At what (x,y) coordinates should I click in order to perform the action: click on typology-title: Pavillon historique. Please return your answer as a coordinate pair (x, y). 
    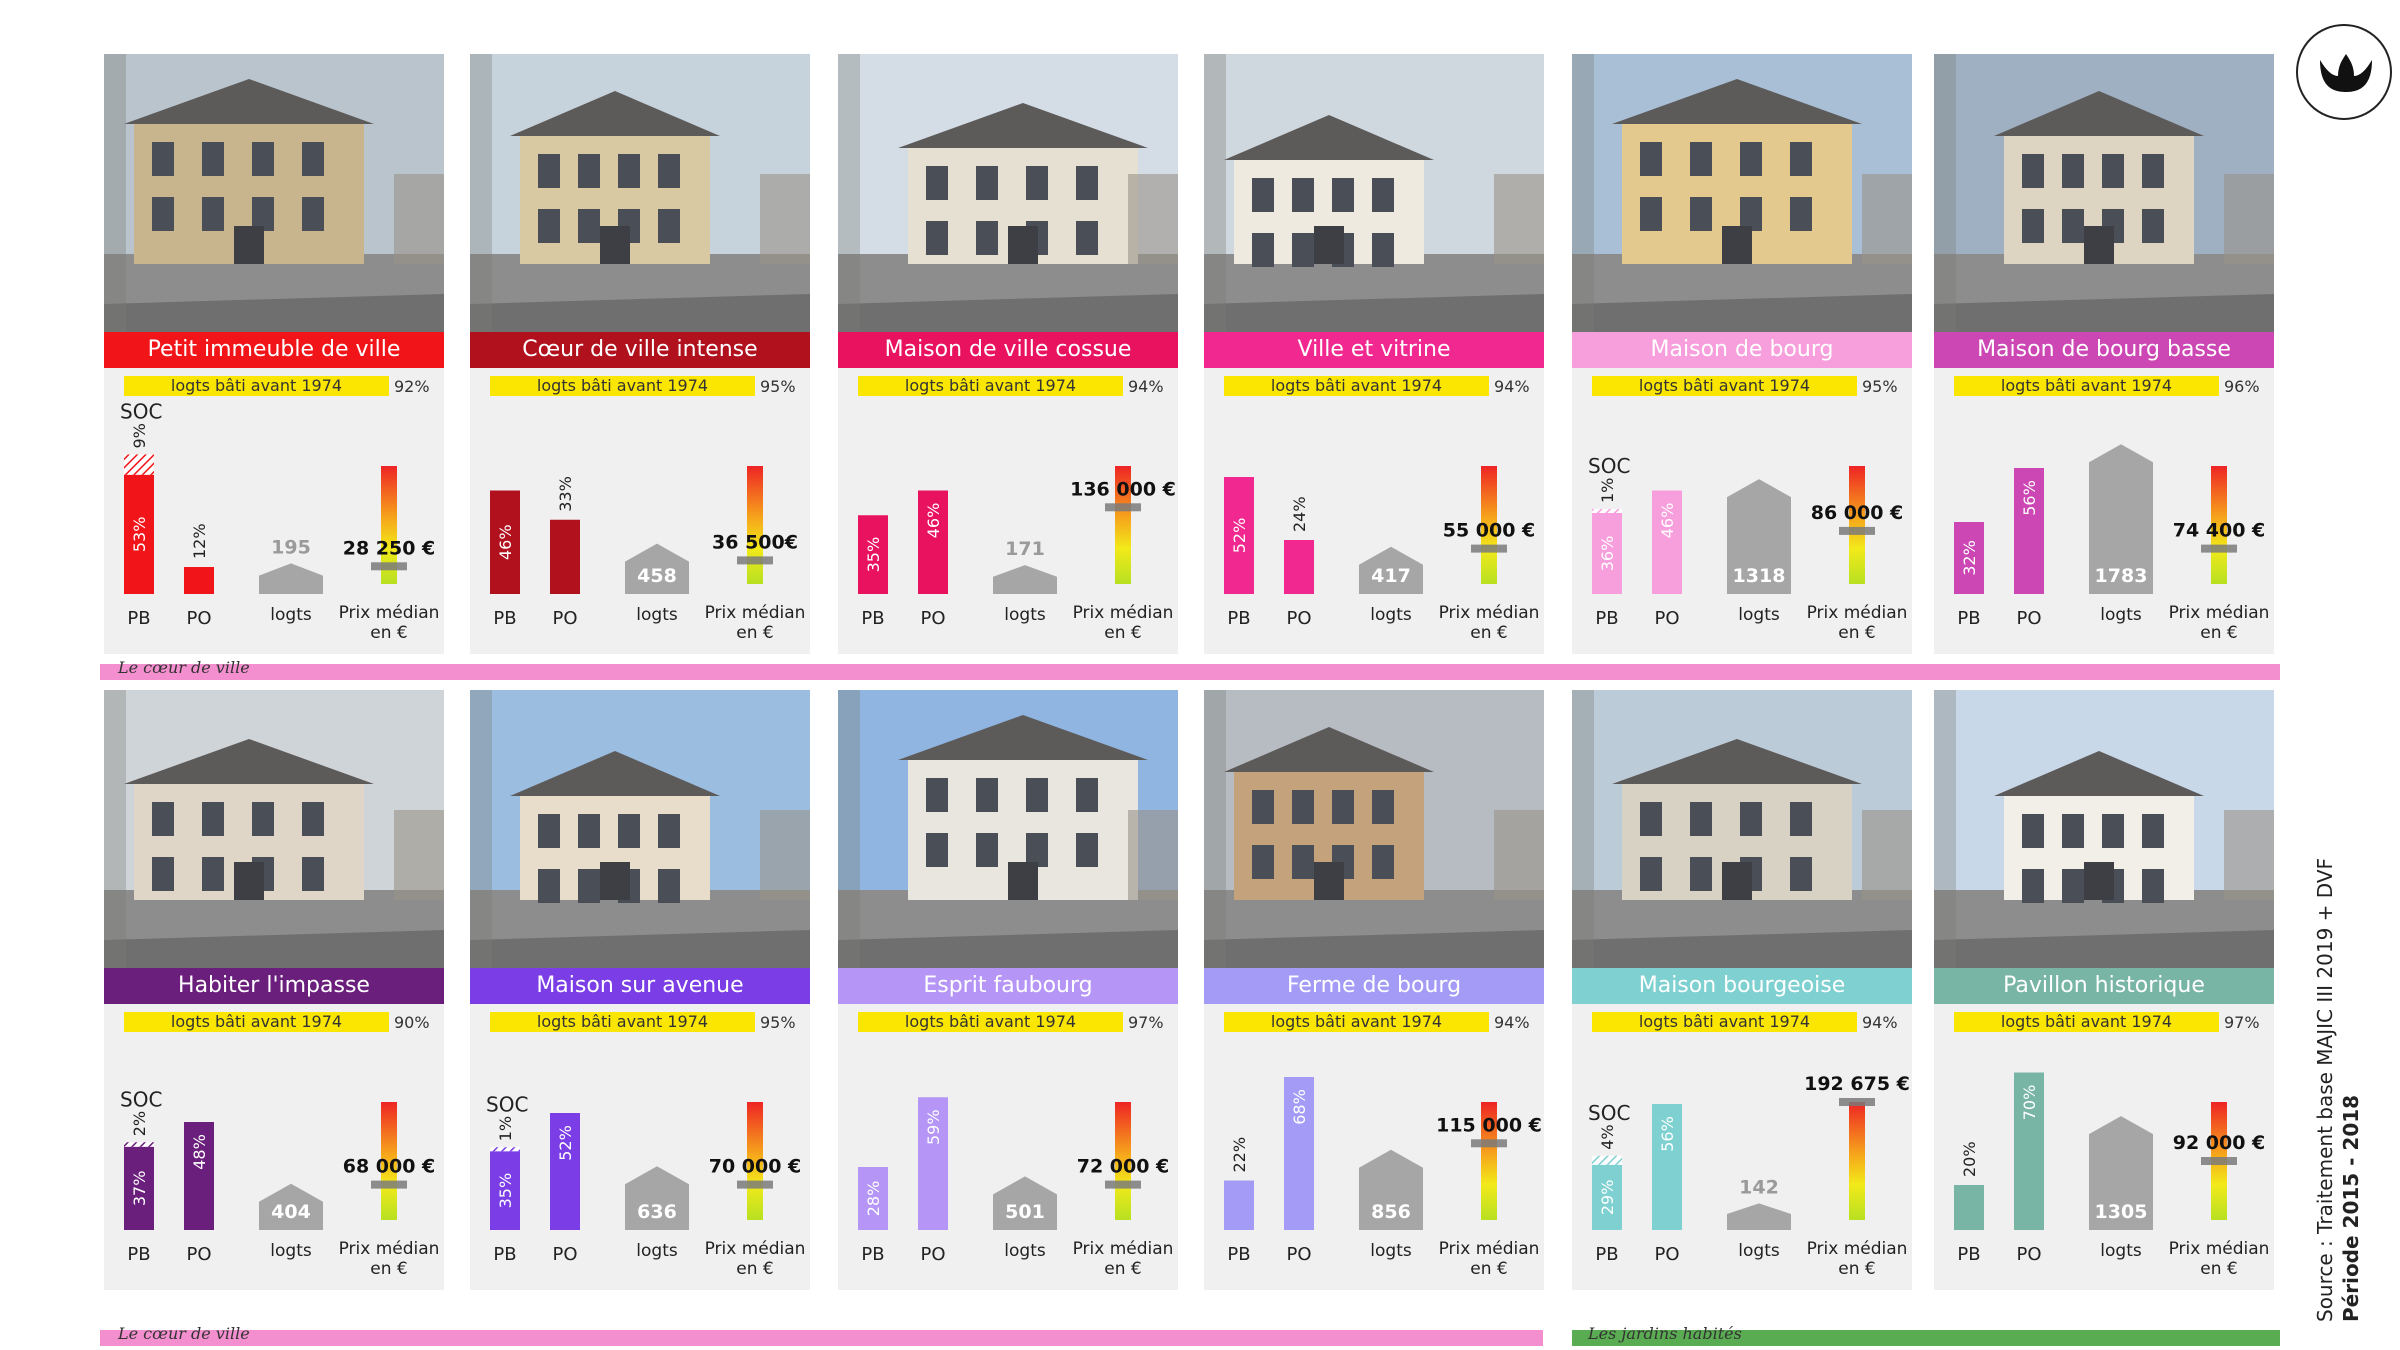
    Looking at the image, I should click on (2104, 986).